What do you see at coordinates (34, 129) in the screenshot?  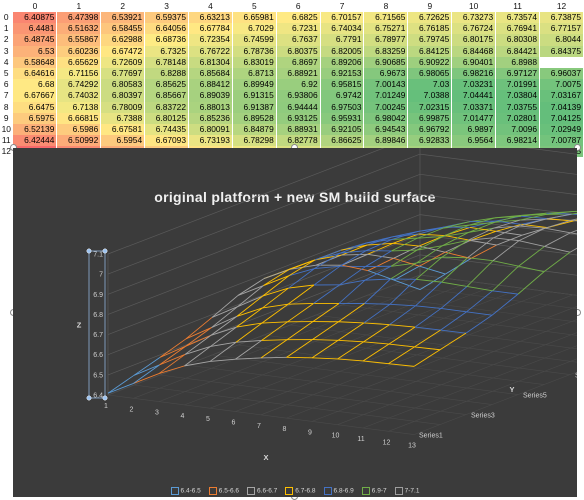 I see `data-cell: 6.52139` at bounding box center [34, 129].